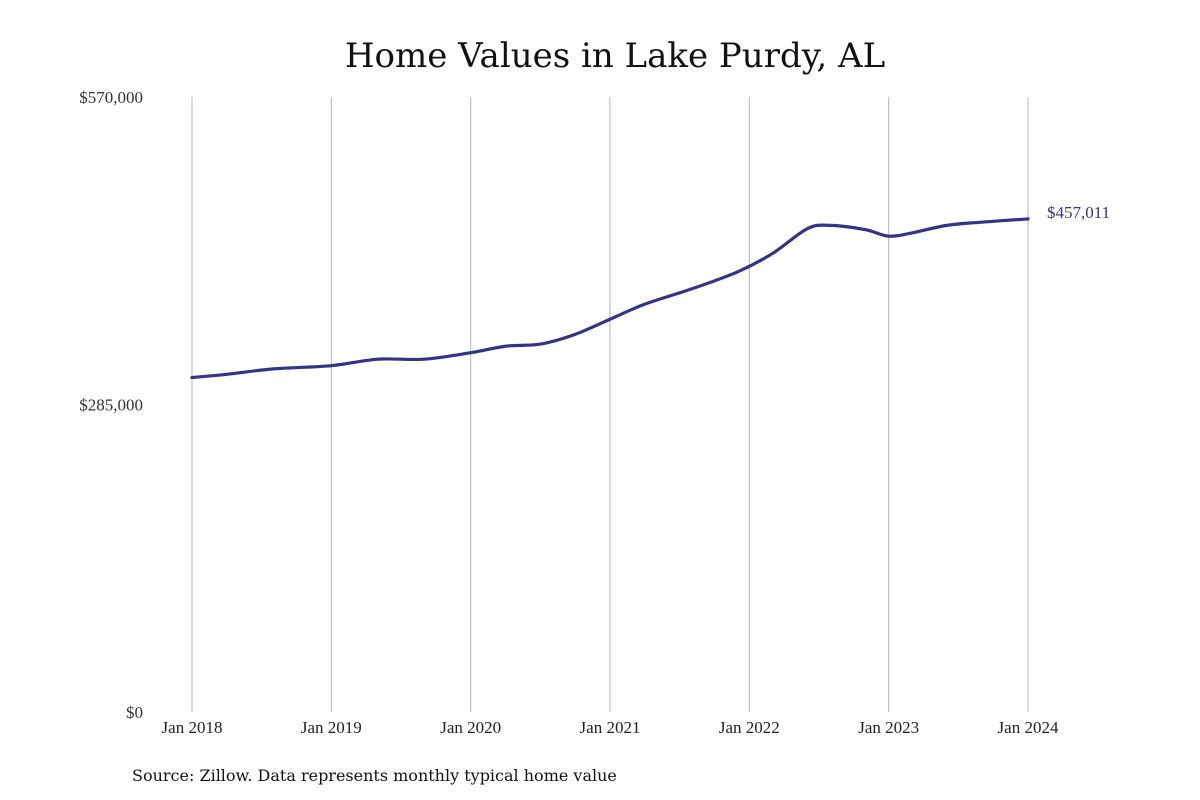  I want to click on x-tick-label: Jan 2021, so click(610, 727).